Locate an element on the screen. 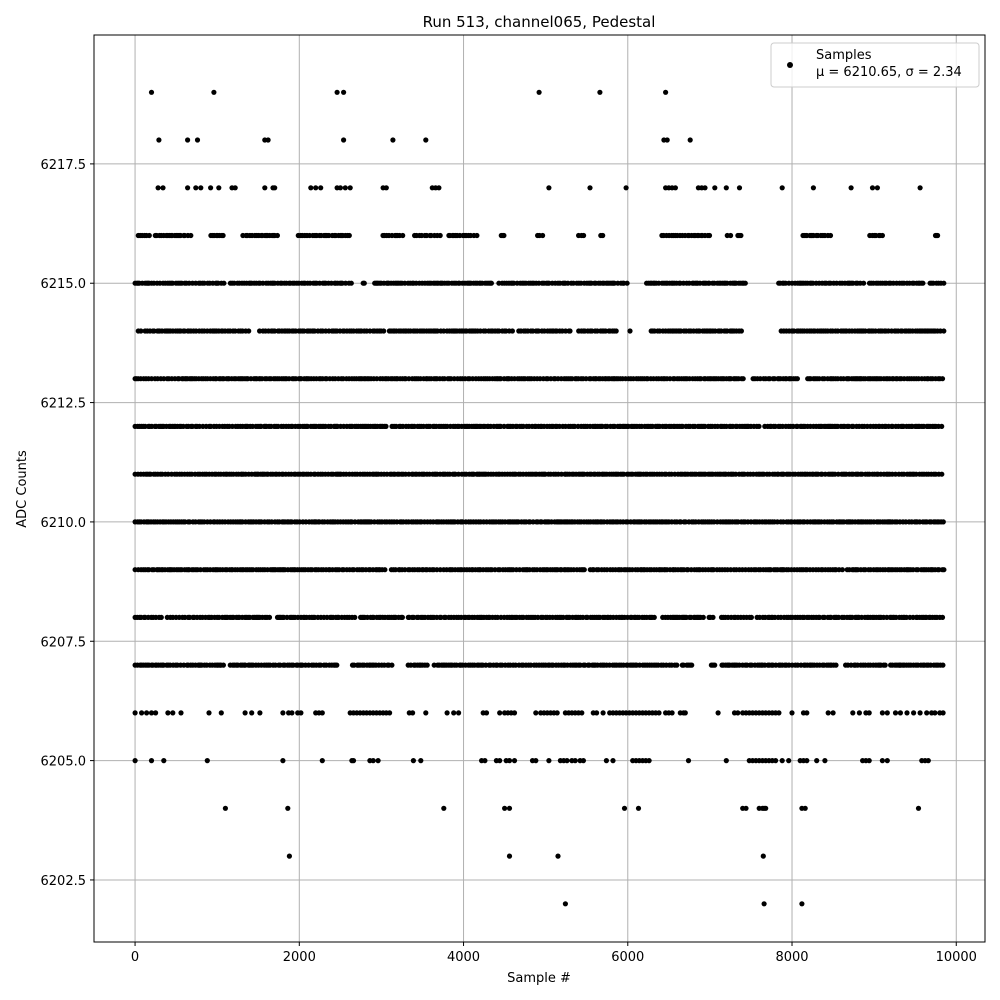  x-tick-label: 4000 is located at coordinates (463, 957).